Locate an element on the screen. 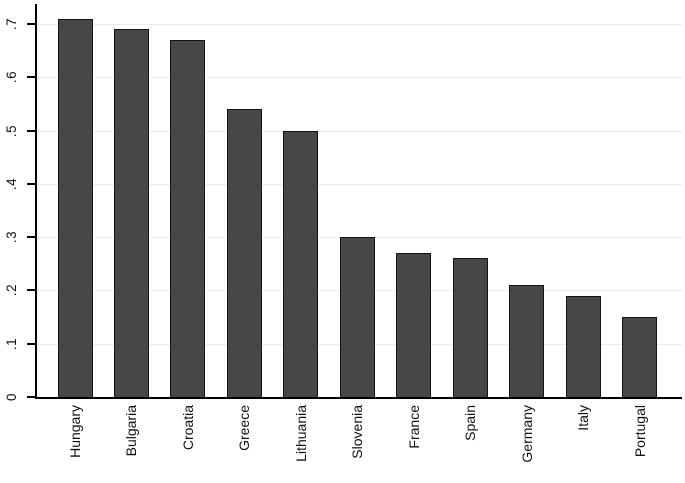 The image size is (685, 483). y-tick-label: .5 is located at coordinates (11, 130).